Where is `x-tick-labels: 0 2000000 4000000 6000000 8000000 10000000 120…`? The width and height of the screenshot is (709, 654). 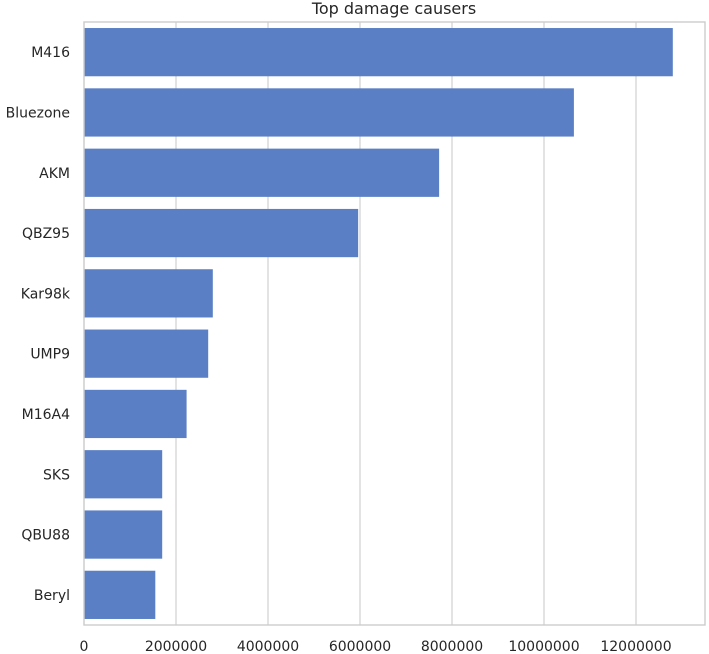
x-tick-labels: 0 2000000 4000000 6000000 8000000 10000000 120… is located at coordinates (376, 646).